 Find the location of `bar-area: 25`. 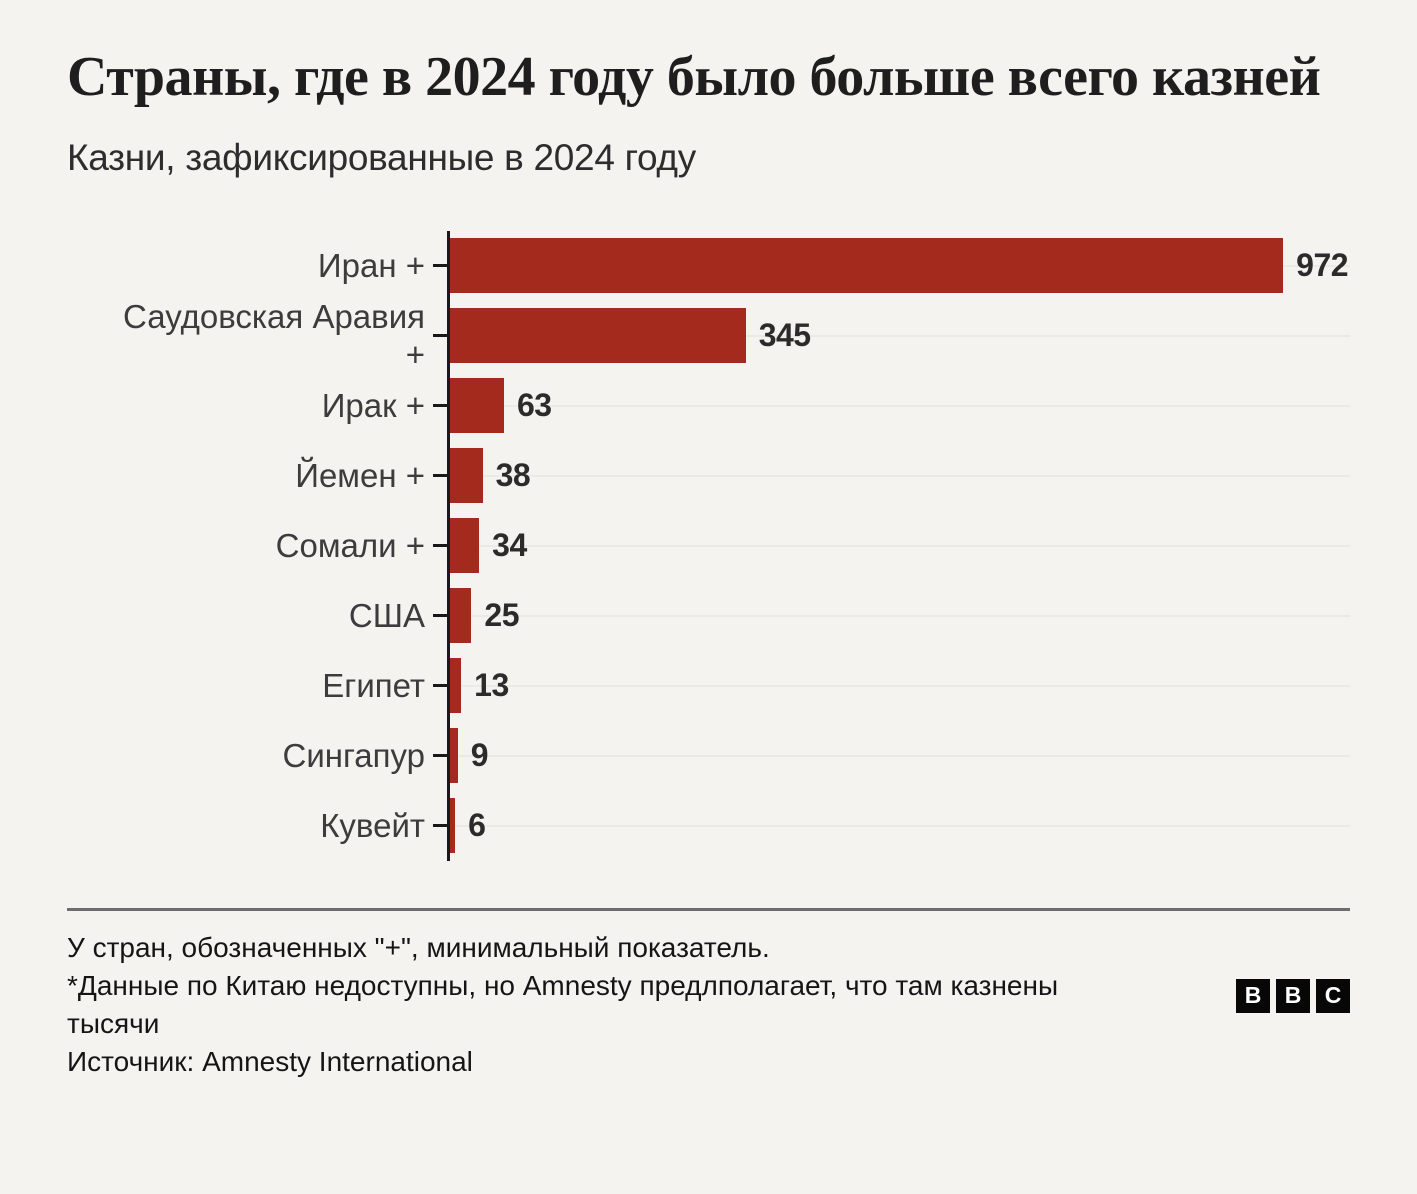

bar-area: 25 is located at coordinates (898, 615).